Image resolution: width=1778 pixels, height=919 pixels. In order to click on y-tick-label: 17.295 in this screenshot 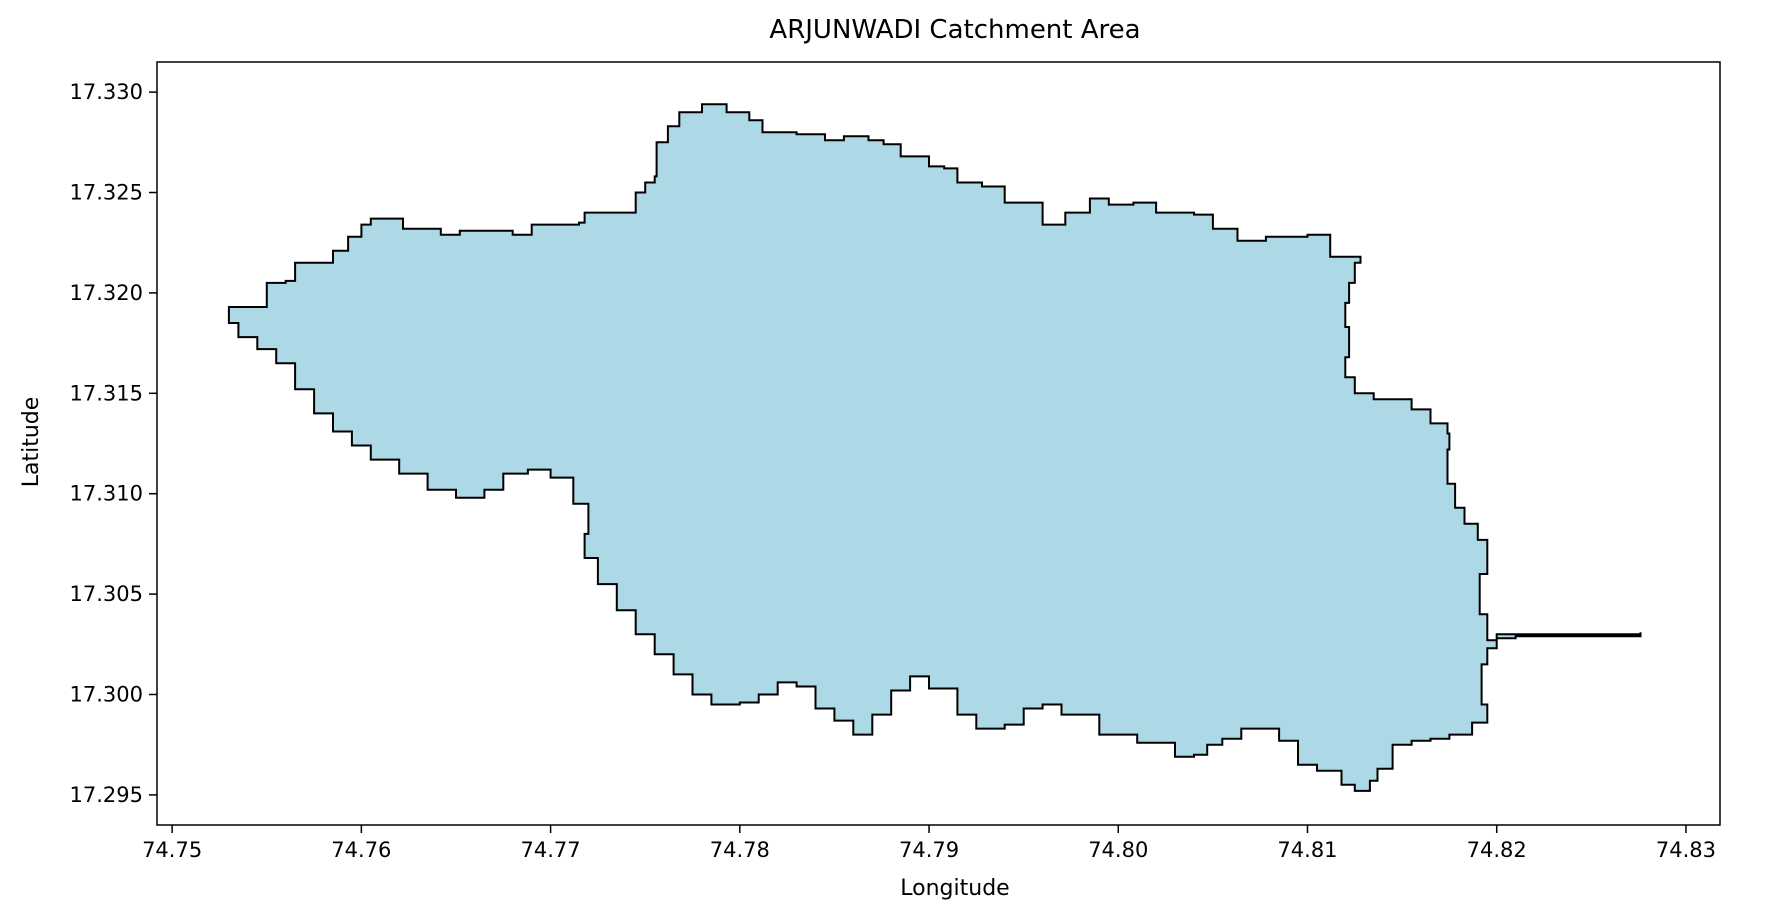, I will do `click(106, 795)`.